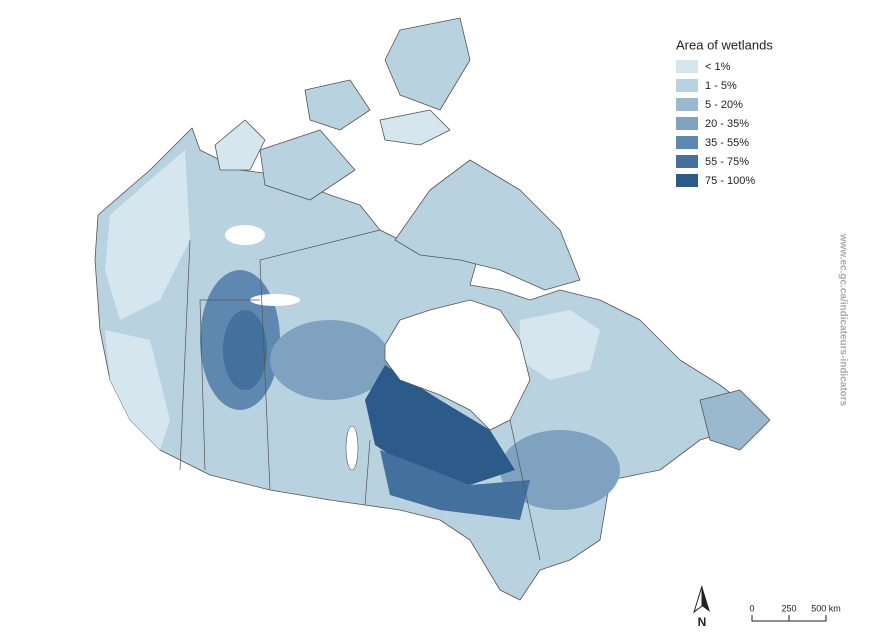 The image size is (872, 633). I want to click on north-label: N, so click(702, 622).